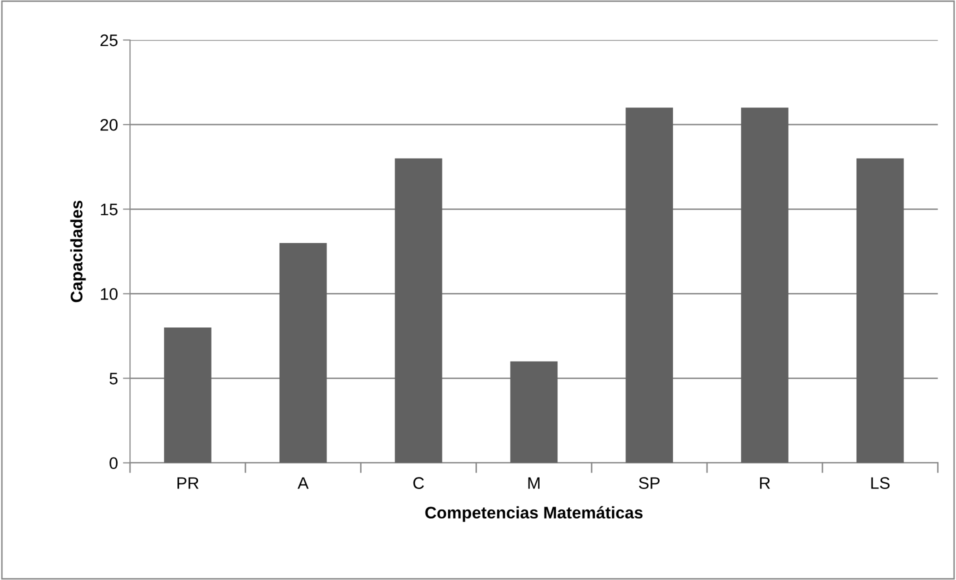  I want to click on x-axis-title: Competencias Matemáticas, so click(534, 514).